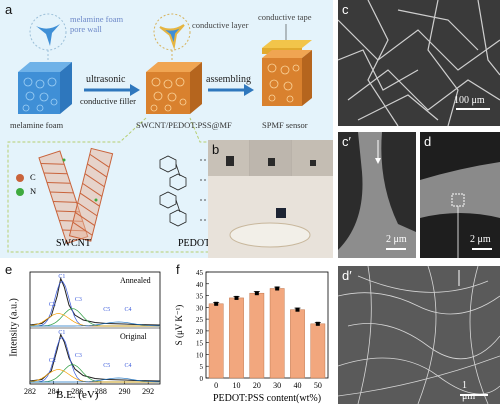  Describe the element at coordinates (20, 178) in the screenshot. I see `carbon-atom-legend` at that location.